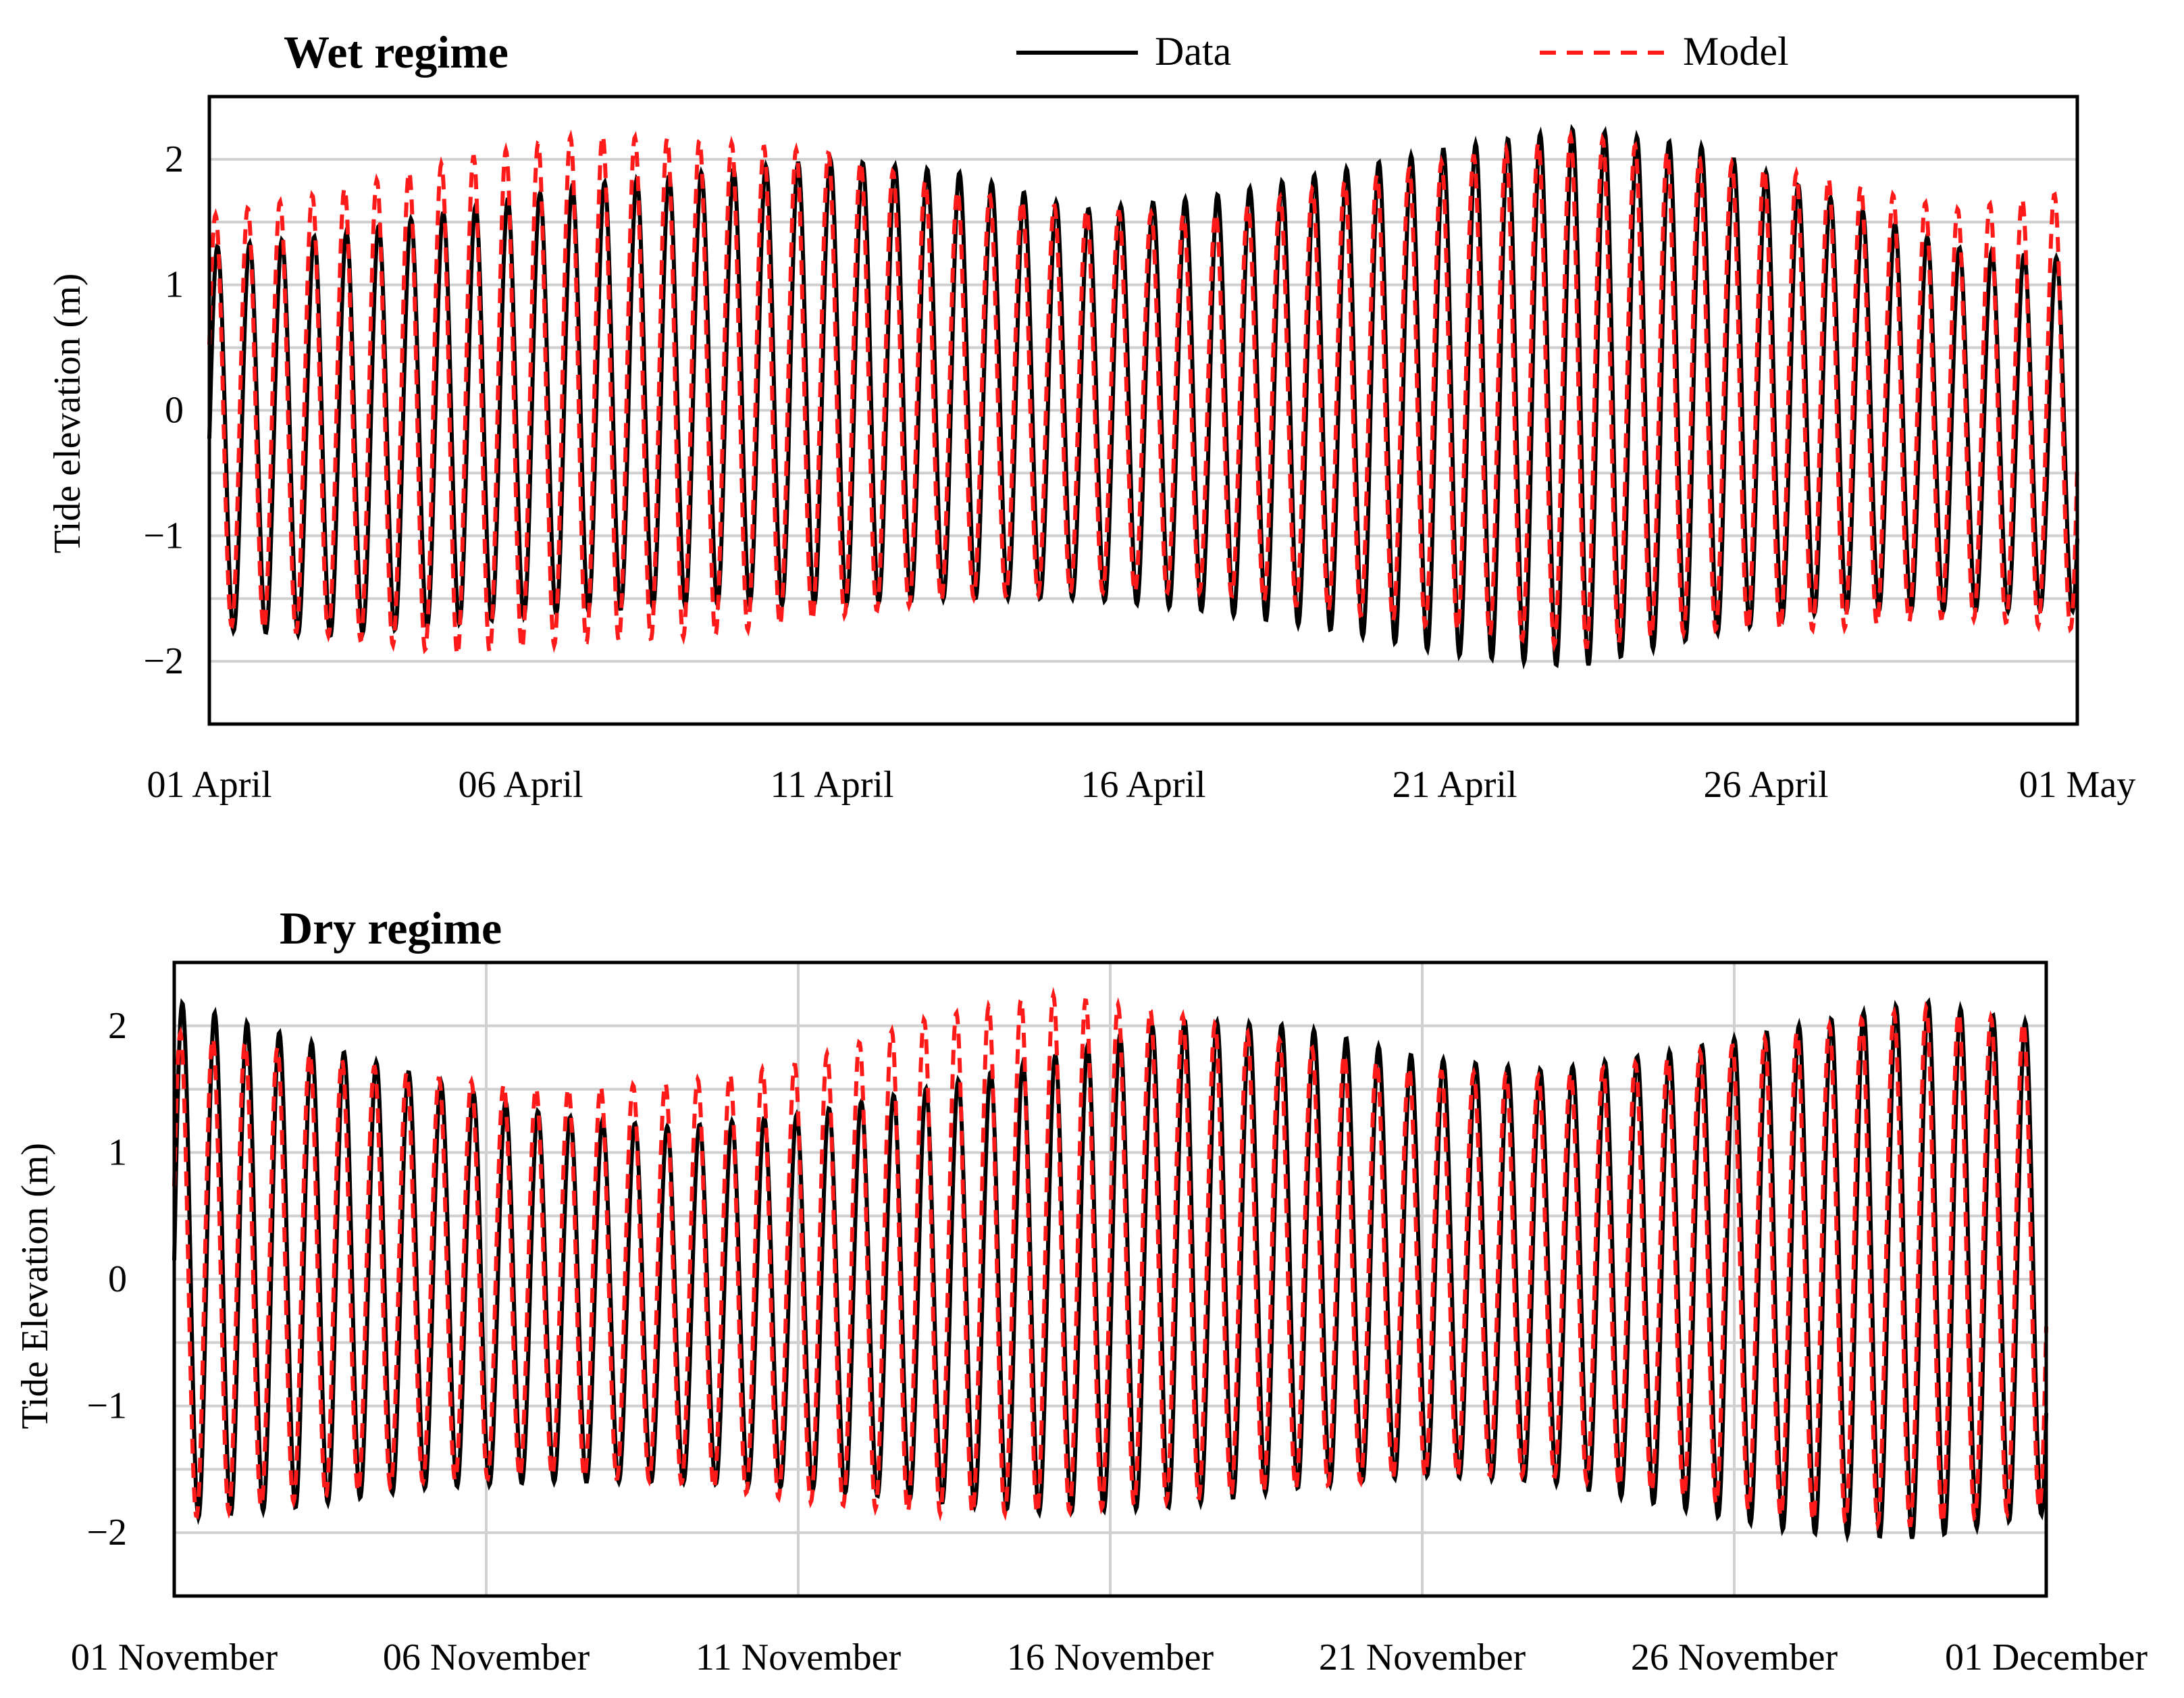 This screenshot has height=1698, width=2184. What do you see at coordinates (35, 1286) in the screenshot?
I see `y-axis-label: Tide Elevation (m)` at bounding box center [35, 1286].